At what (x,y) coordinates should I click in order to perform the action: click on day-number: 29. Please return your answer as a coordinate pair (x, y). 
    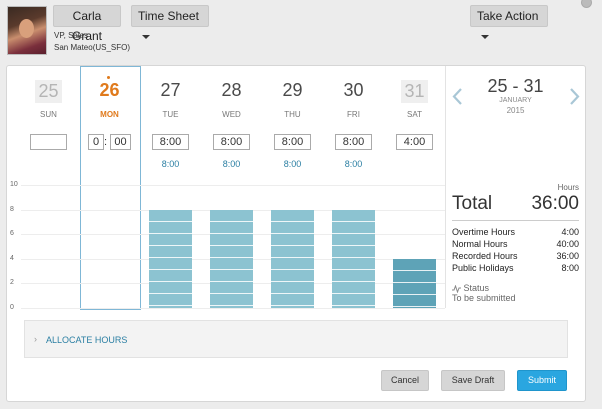
    Looking at the image, I should click on (292, 90).